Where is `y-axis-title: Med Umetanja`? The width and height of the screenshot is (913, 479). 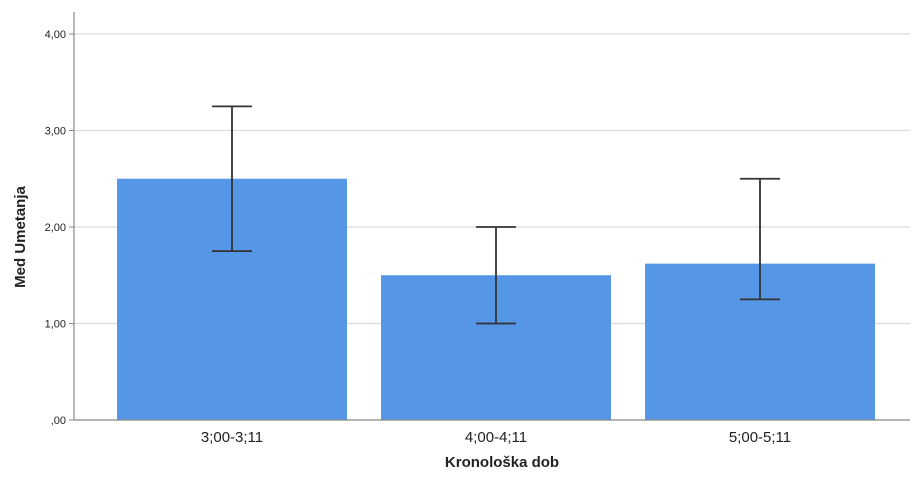
y-axis-title: Med Umetanja is located at coordinates (20, 237).